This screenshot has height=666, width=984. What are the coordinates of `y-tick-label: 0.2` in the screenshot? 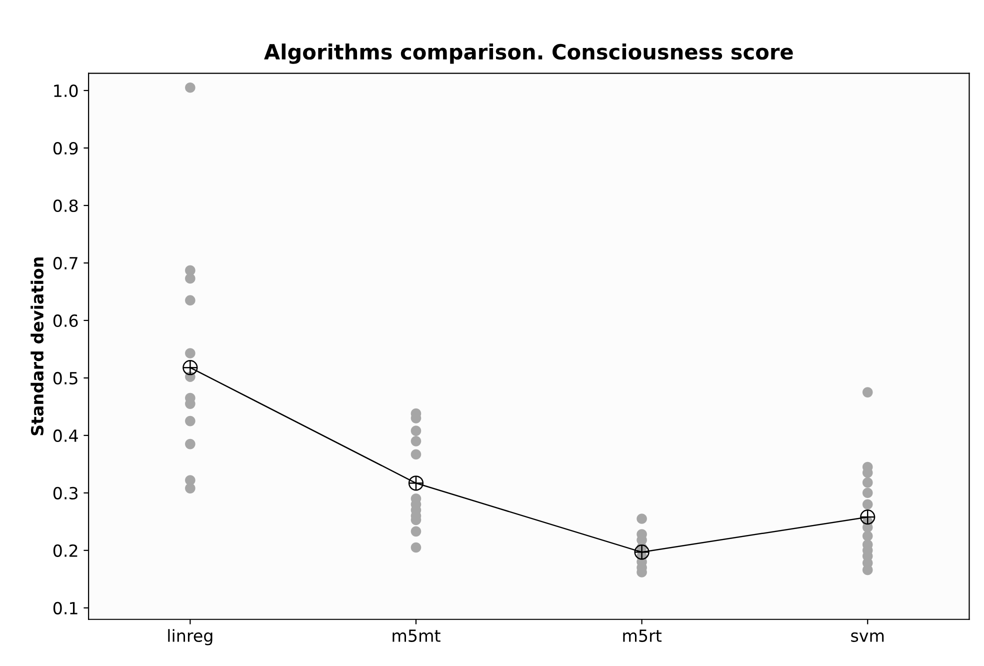 It's located at (65, 550).